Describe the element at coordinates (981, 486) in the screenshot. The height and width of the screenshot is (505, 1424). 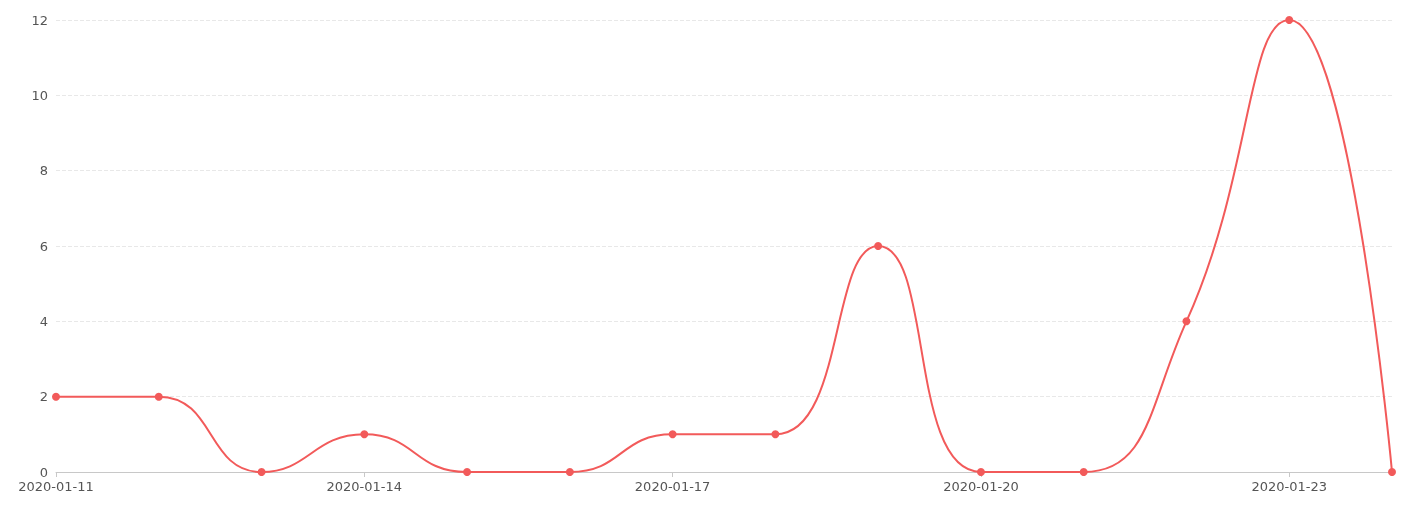
I see `x-tick-label: 2020-01-20` at that location.